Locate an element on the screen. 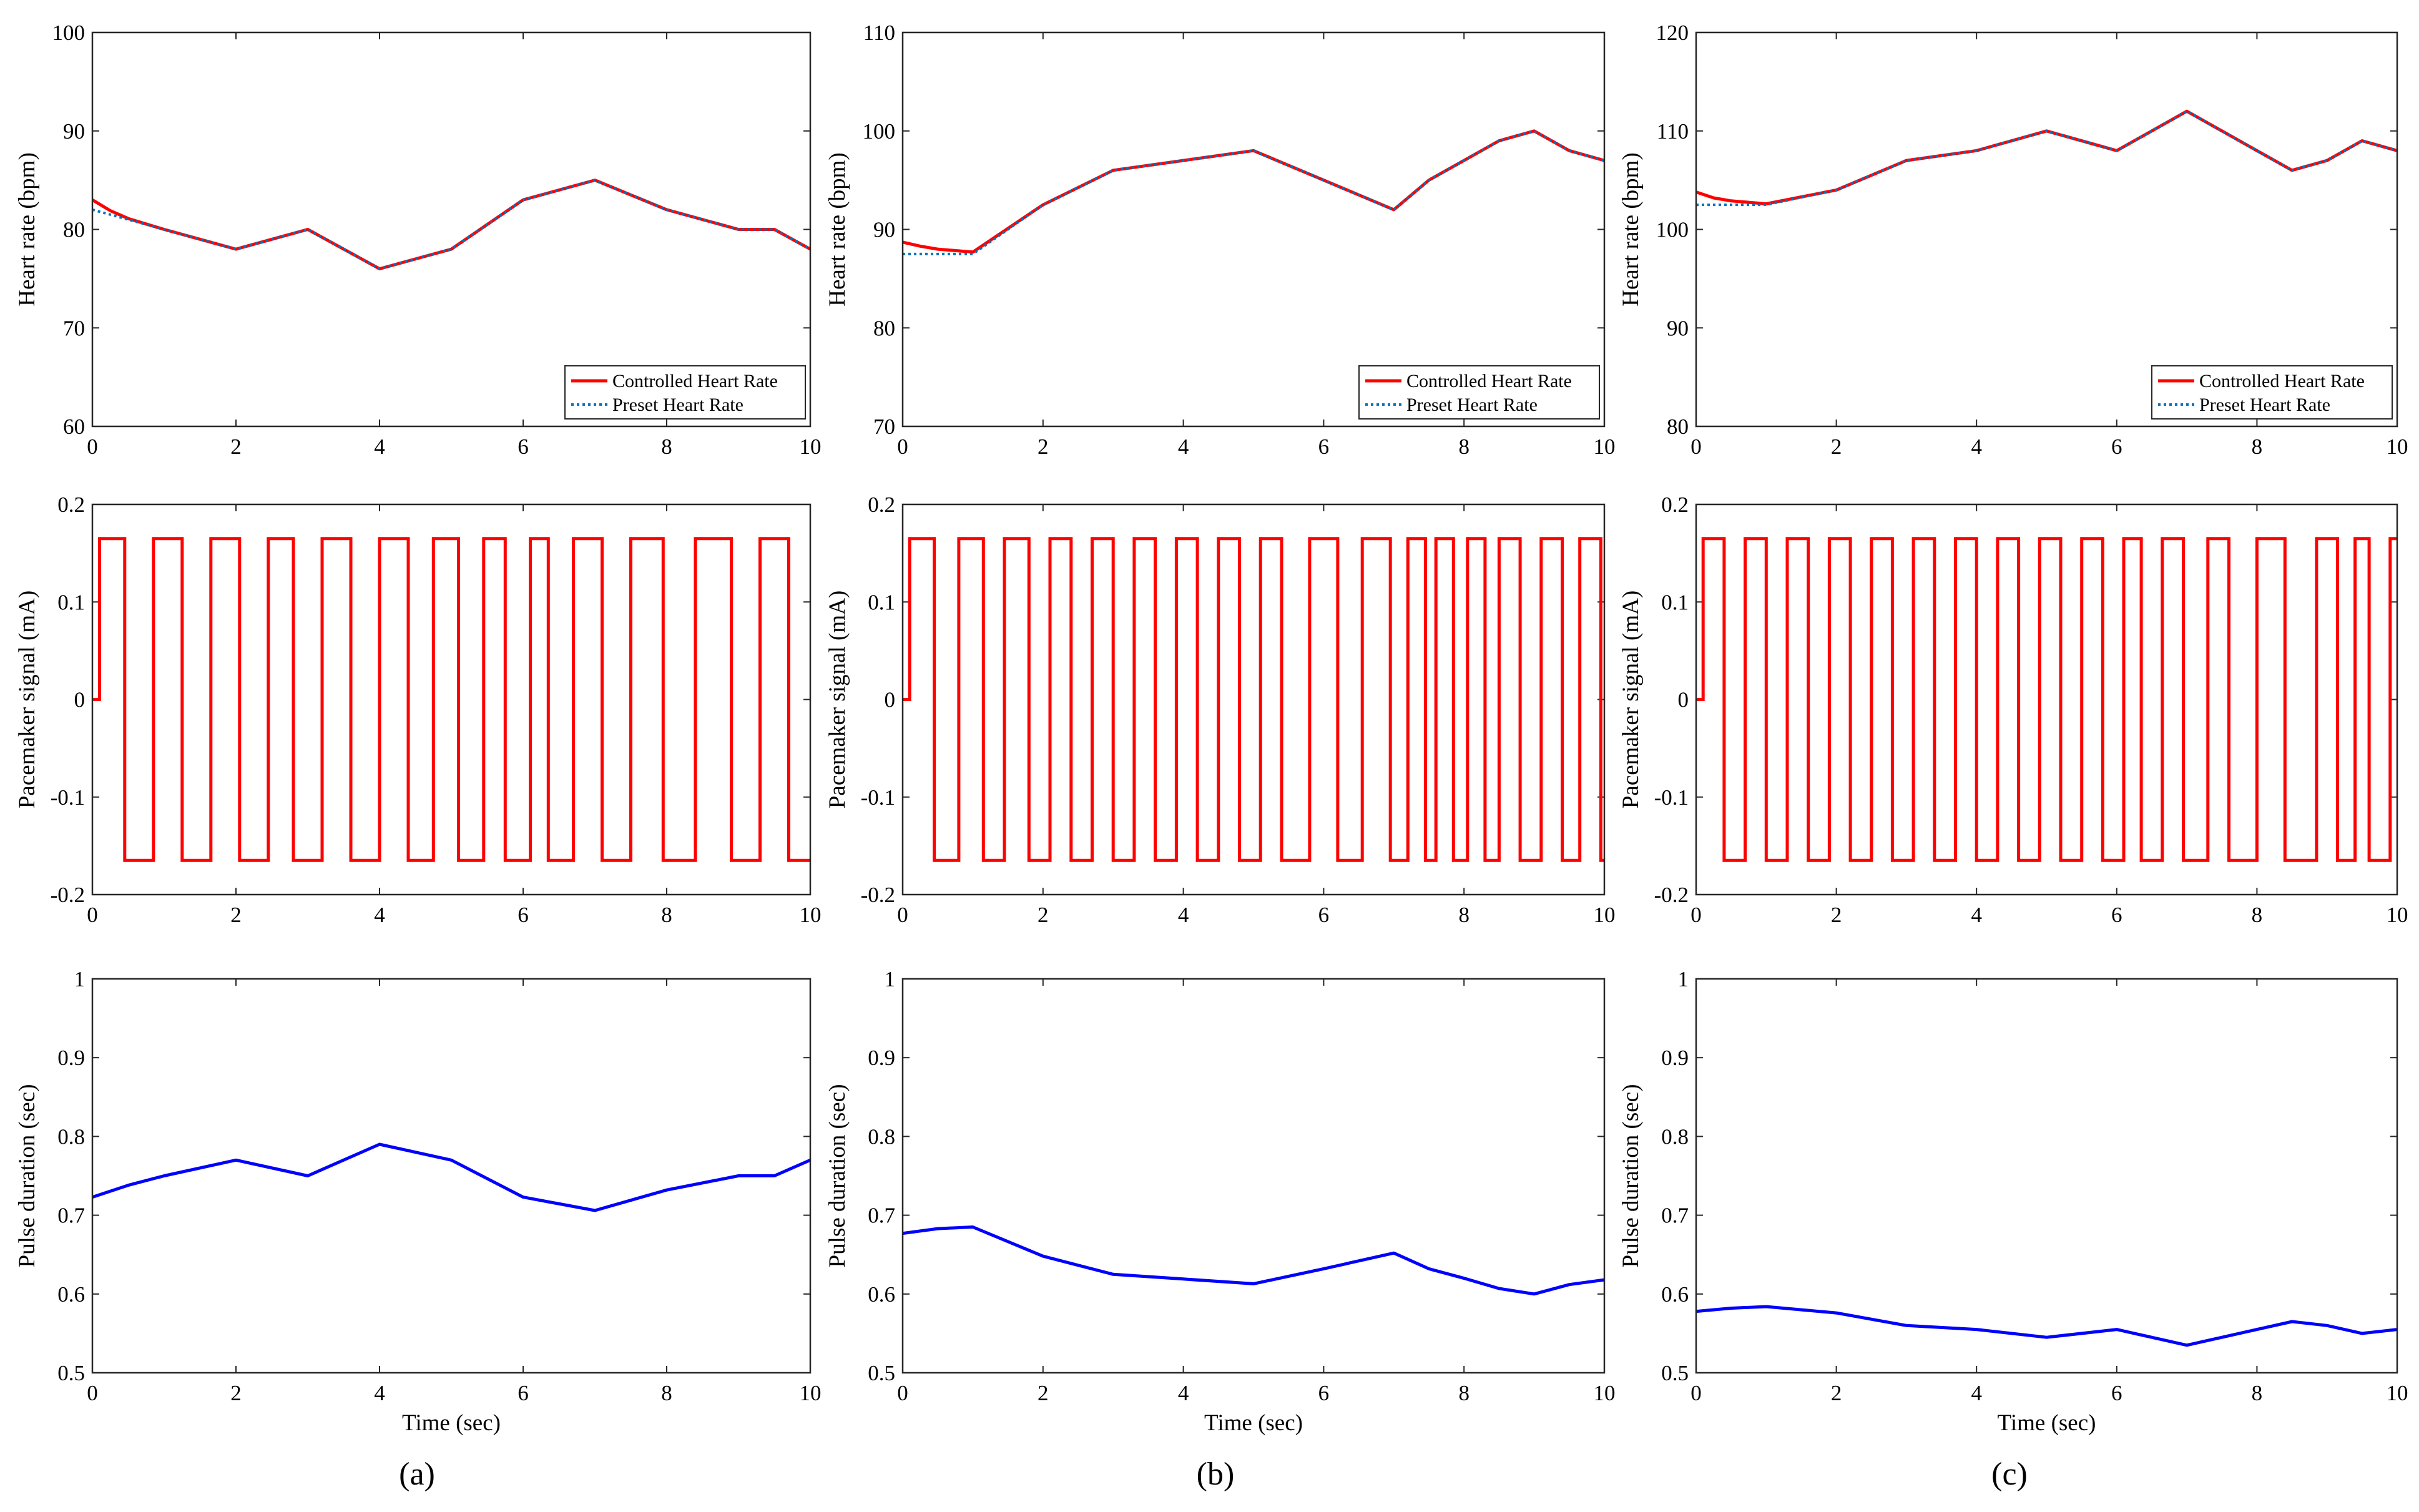 Image resolution: width=2419 pixels, height=1512 pixels. y-tick-label: 0.9 is located at coordinates (881, 1058).